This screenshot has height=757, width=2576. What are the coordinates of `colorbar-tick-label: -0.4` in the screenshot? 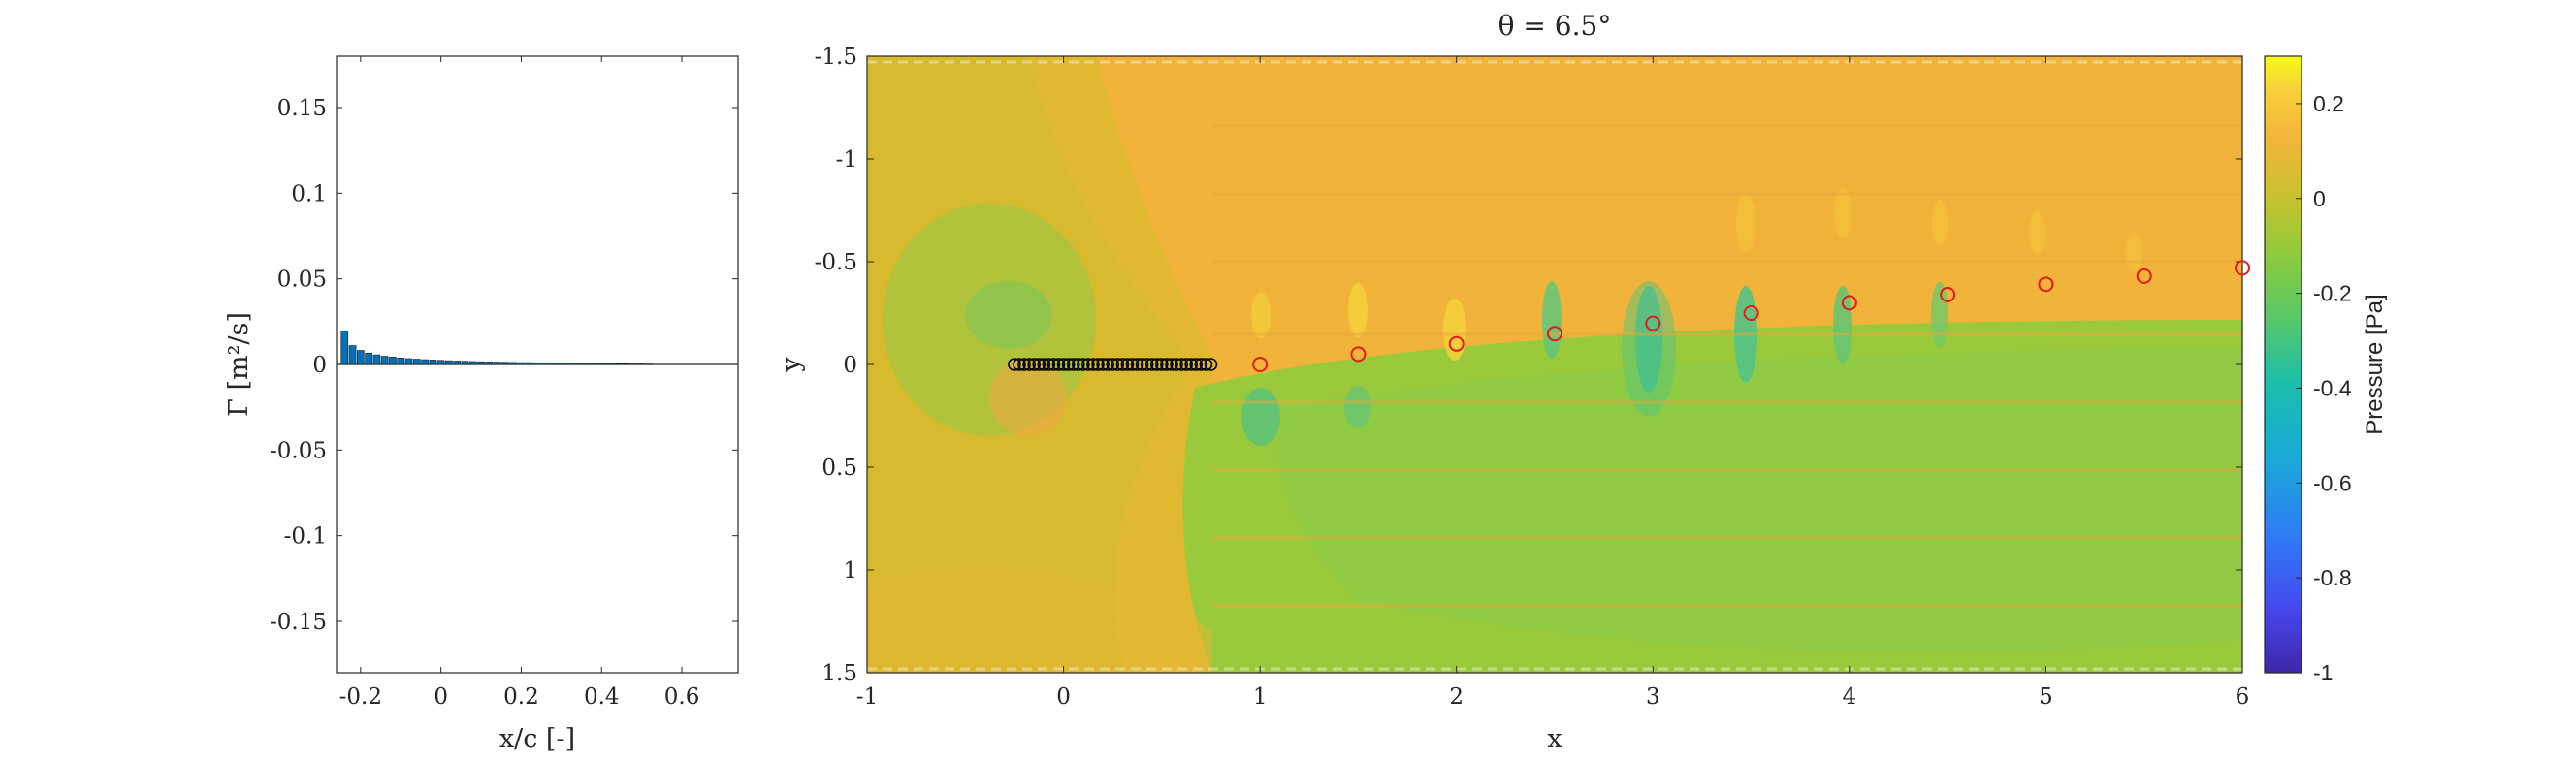 It's located at (2332, 387).